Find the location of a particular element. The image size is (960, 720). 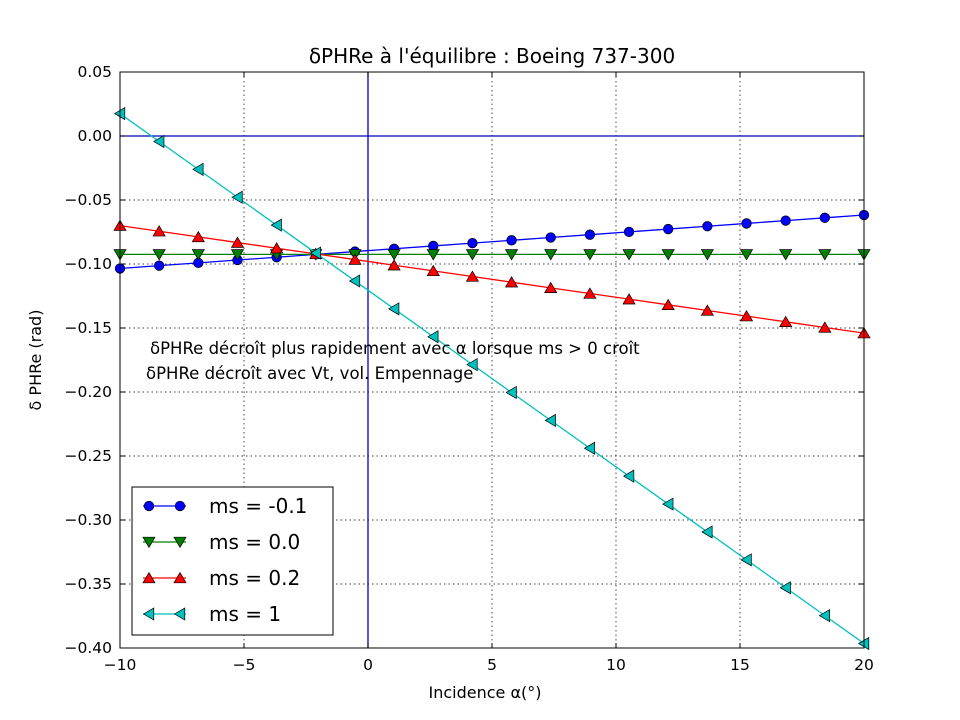

y-tick-label: −0.35 is located at coordinates (89, 584).